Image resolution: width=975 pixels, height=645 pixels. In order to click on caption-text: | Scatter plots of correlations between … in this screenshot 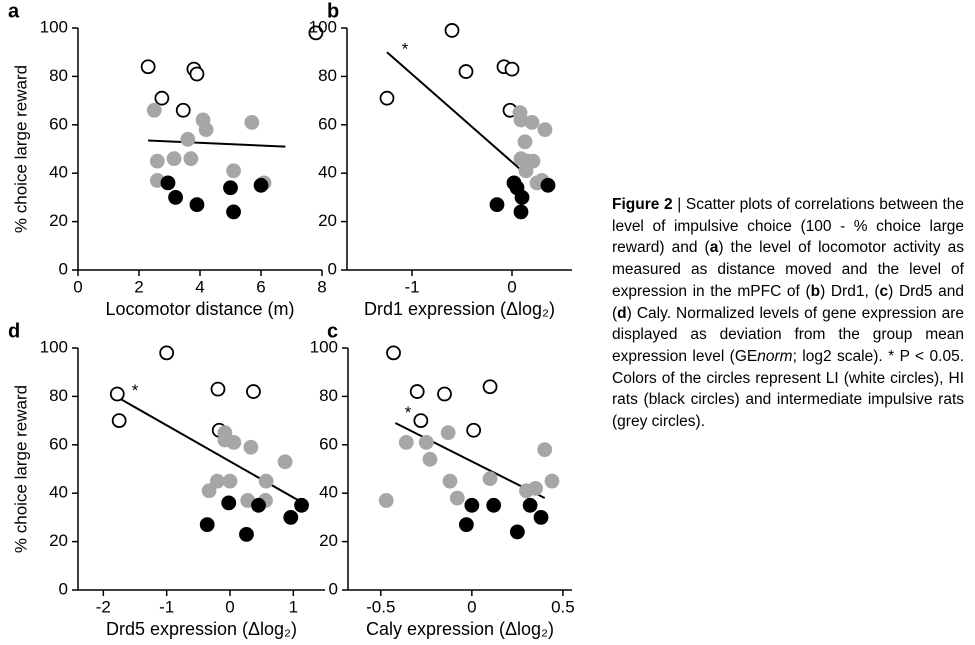, I will do `click(788, 226)`.